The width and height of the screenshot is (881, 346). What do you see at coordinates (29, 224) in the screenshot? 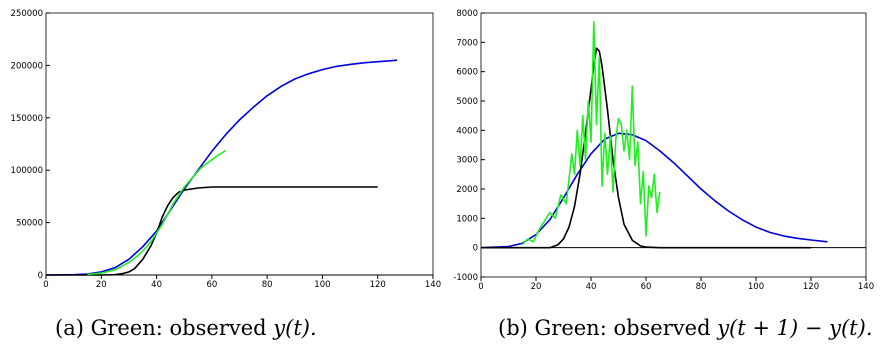
I see `a-y-tick-label: 50000` at bounding box center [29, 224].